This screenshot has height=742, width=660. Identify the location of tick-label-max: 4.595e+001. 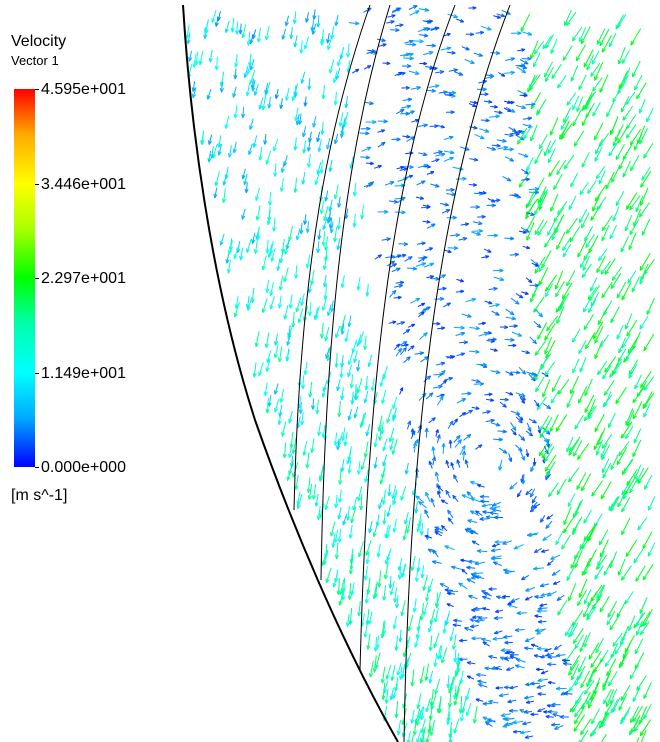
(83, 89).